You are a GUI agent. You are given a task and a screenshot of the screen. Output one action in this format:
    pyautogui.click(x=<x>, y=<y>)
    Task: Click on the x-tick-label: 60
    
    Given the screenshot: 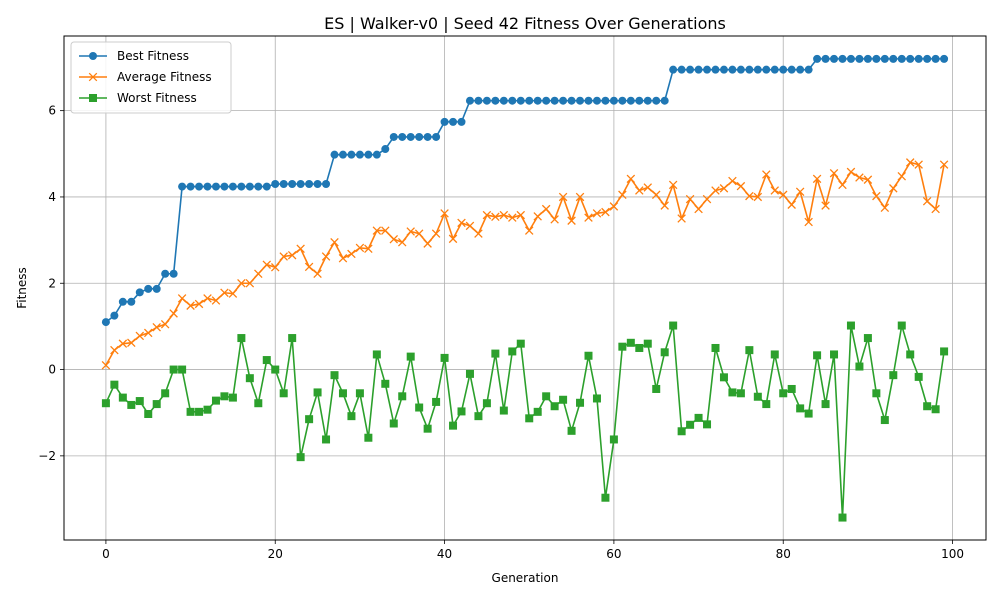 What is the action you would take?
    pyautogui.click(x=613, y=554)
    